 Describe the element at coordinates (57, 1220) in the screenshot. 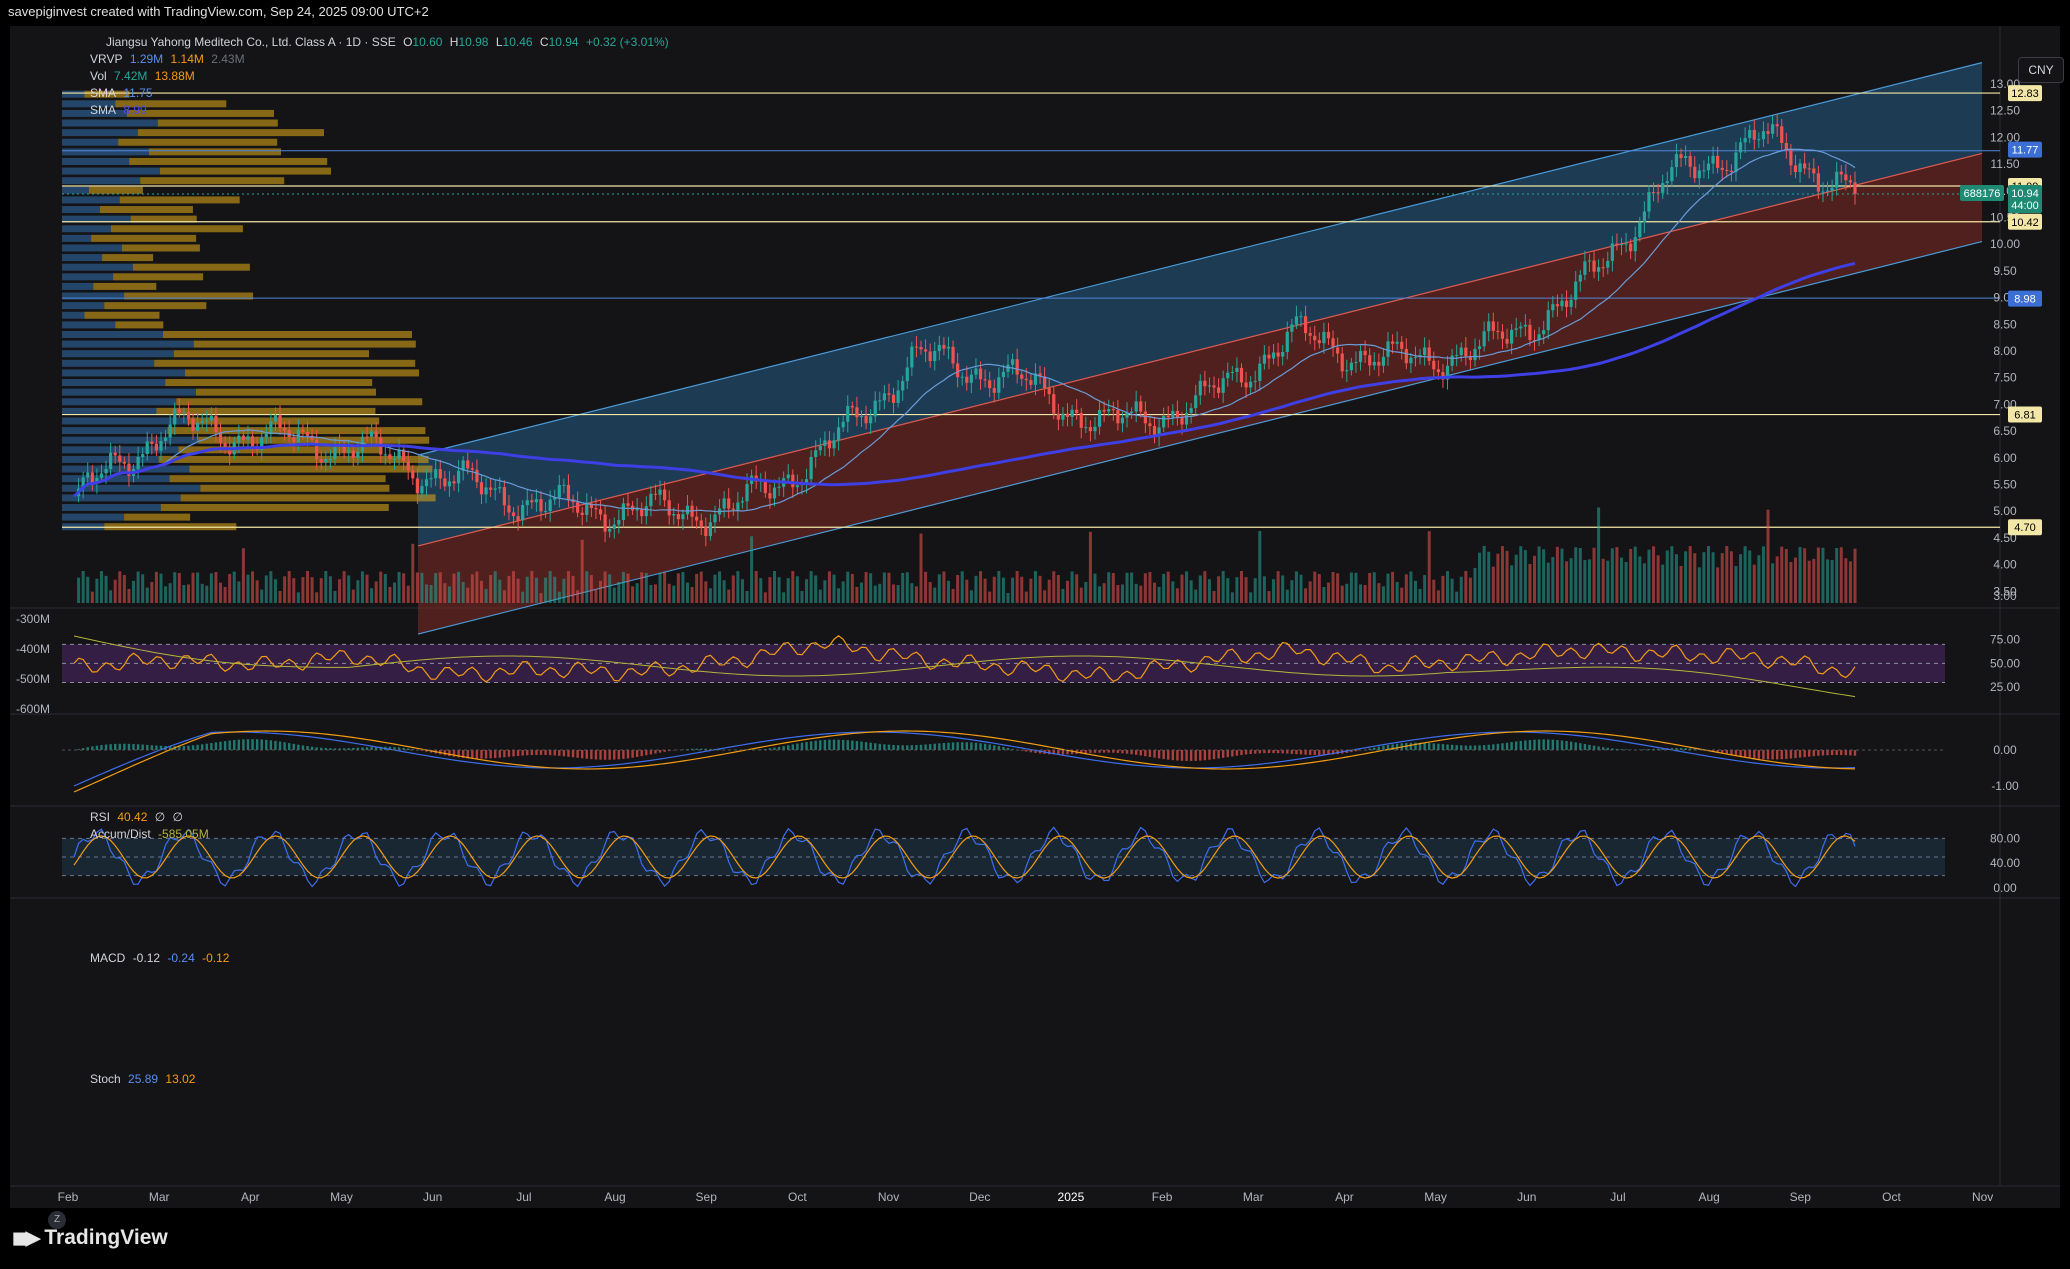

I see `zoom-reset-button: Z` at that location.